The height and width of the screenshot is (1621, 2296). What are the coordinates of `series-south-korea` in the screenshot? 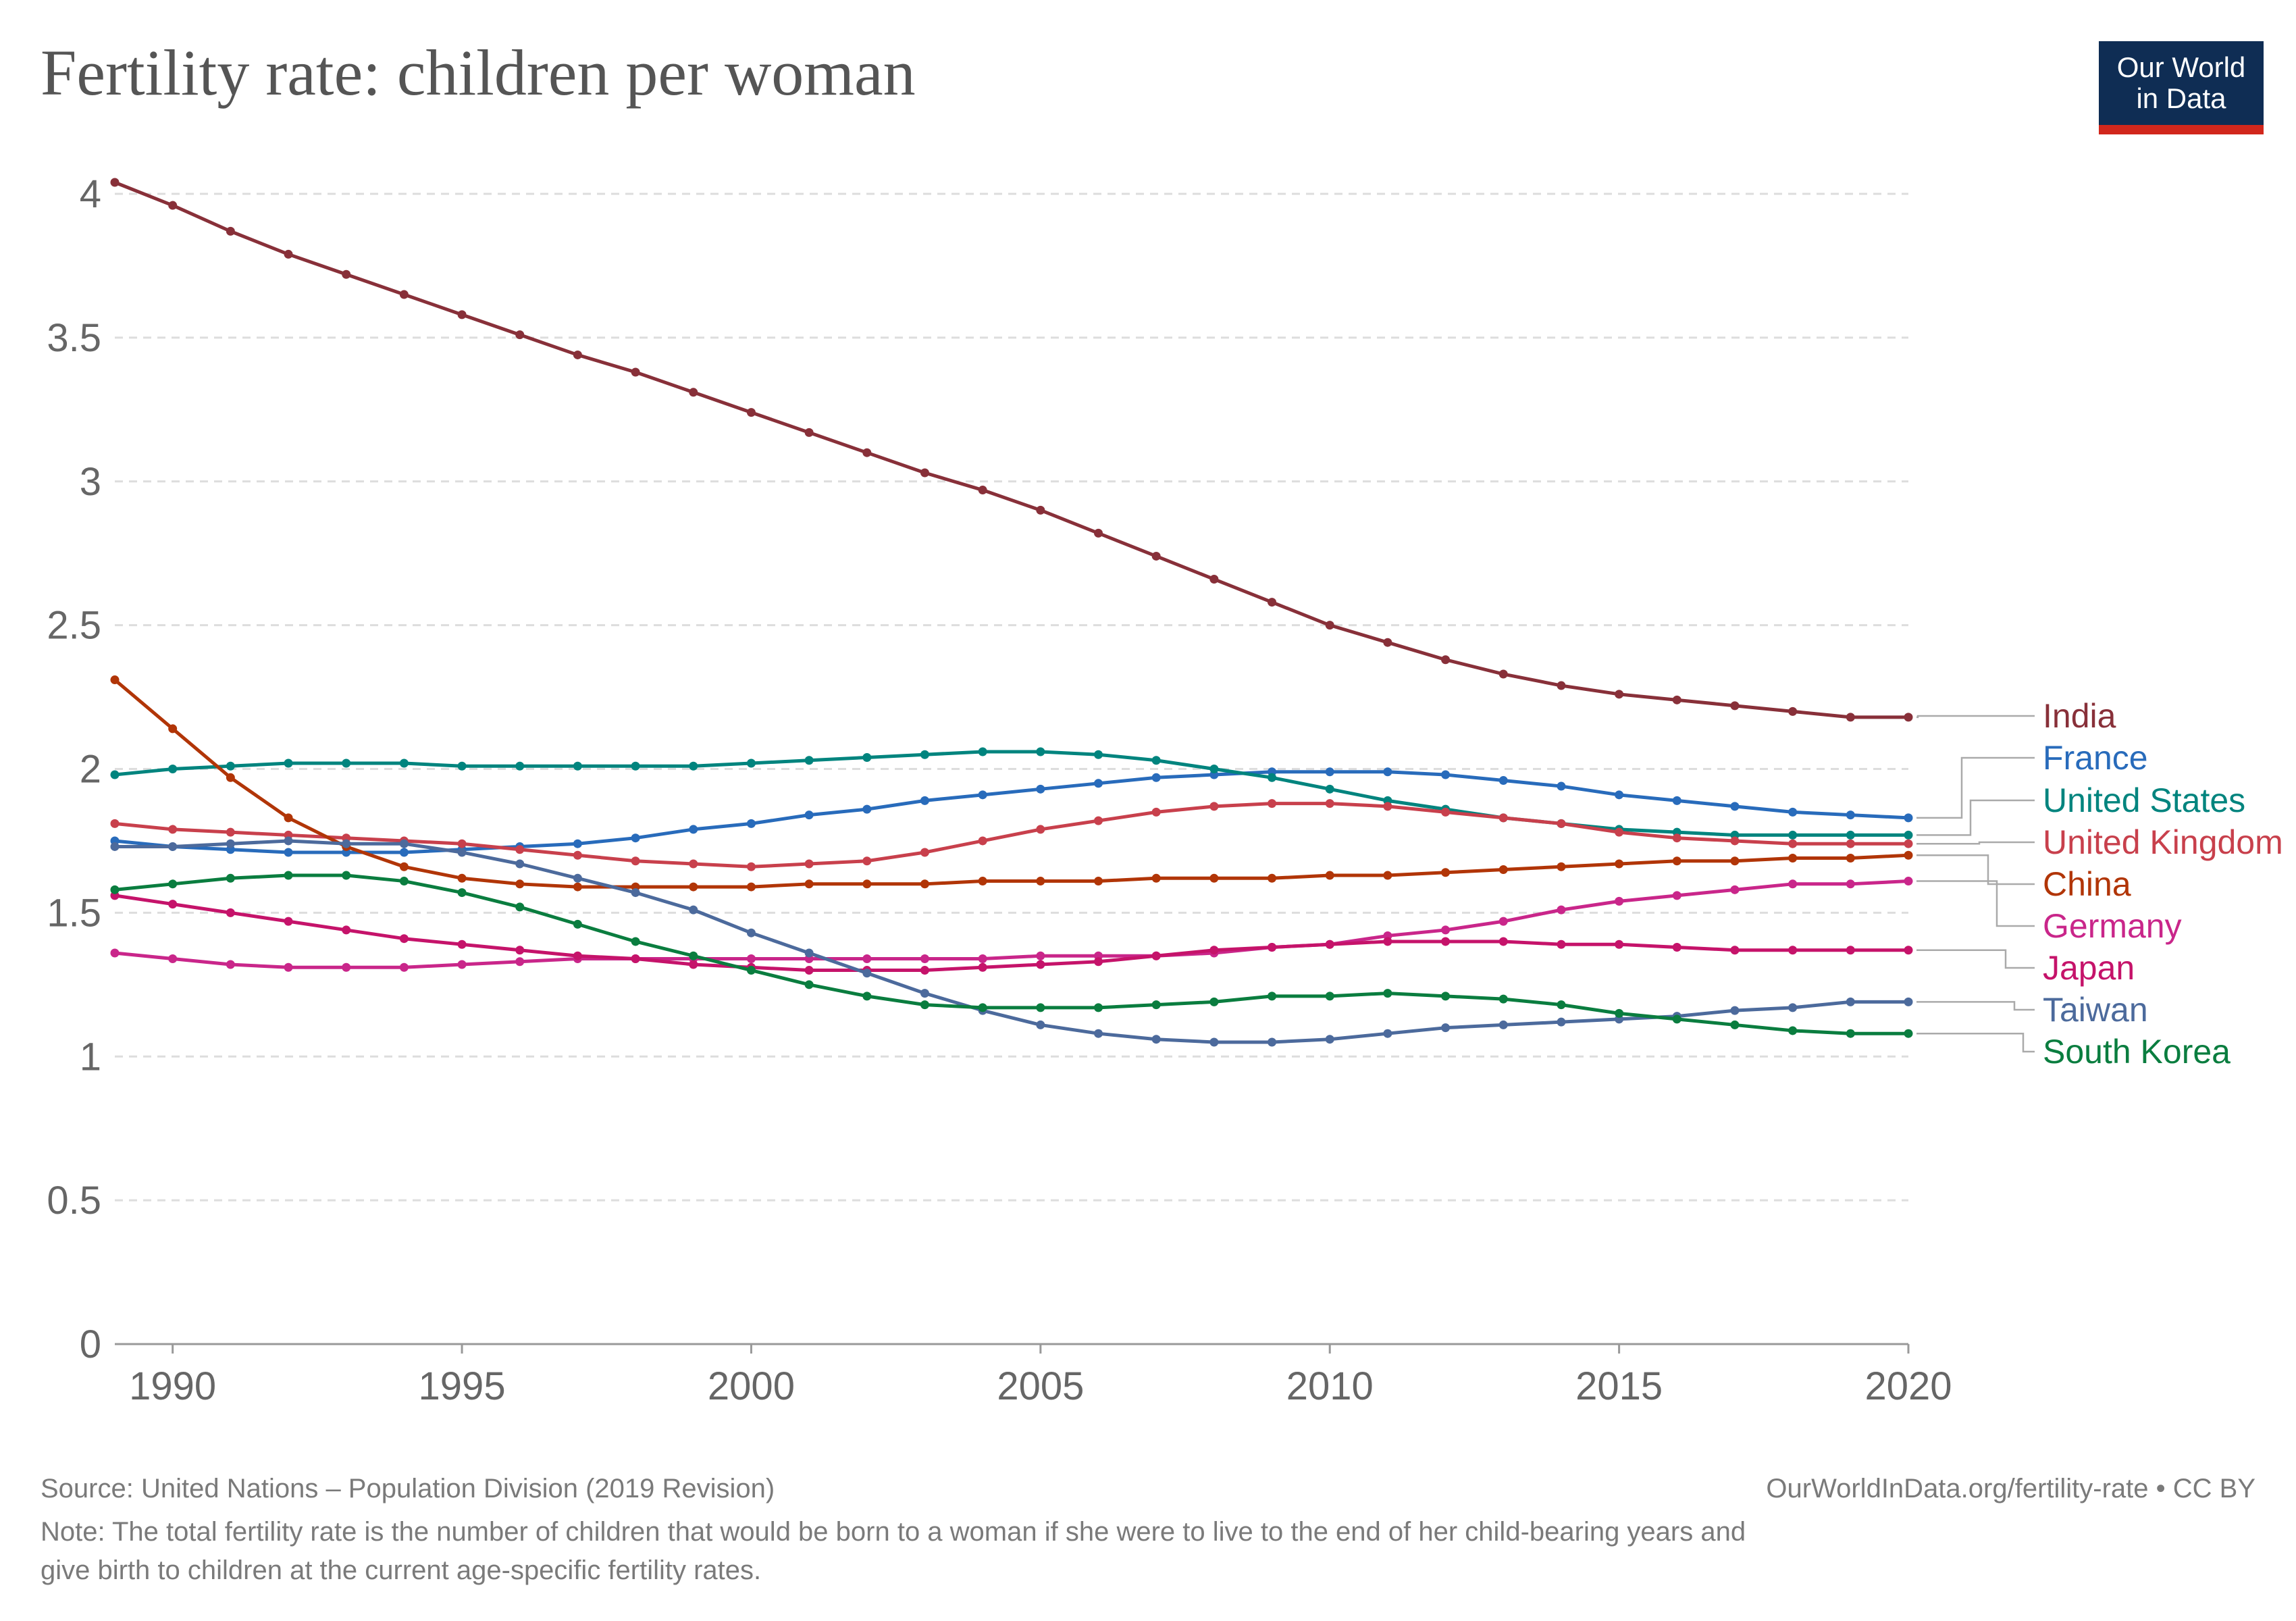 It's located at (1012, 954).